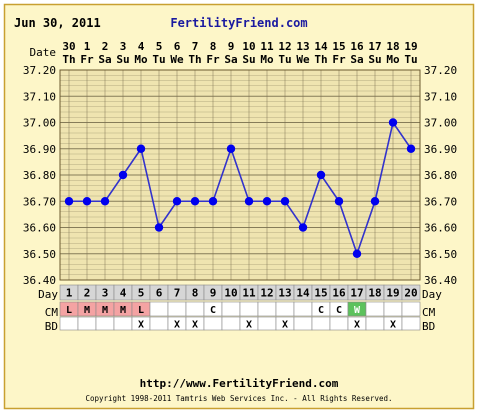 Image resolution: width=478 pixels, height=413 pixels. What do you see at coordinates (284, 293) in the screenshot?
I see `day-number: 13` at bounding box center [284, 293].